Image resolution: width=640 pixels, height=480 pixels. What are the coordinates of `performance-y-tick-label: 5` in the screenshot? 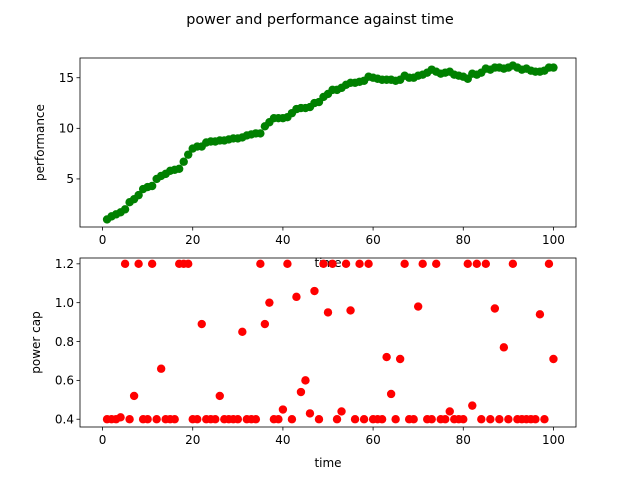 It's located at (70, 179).